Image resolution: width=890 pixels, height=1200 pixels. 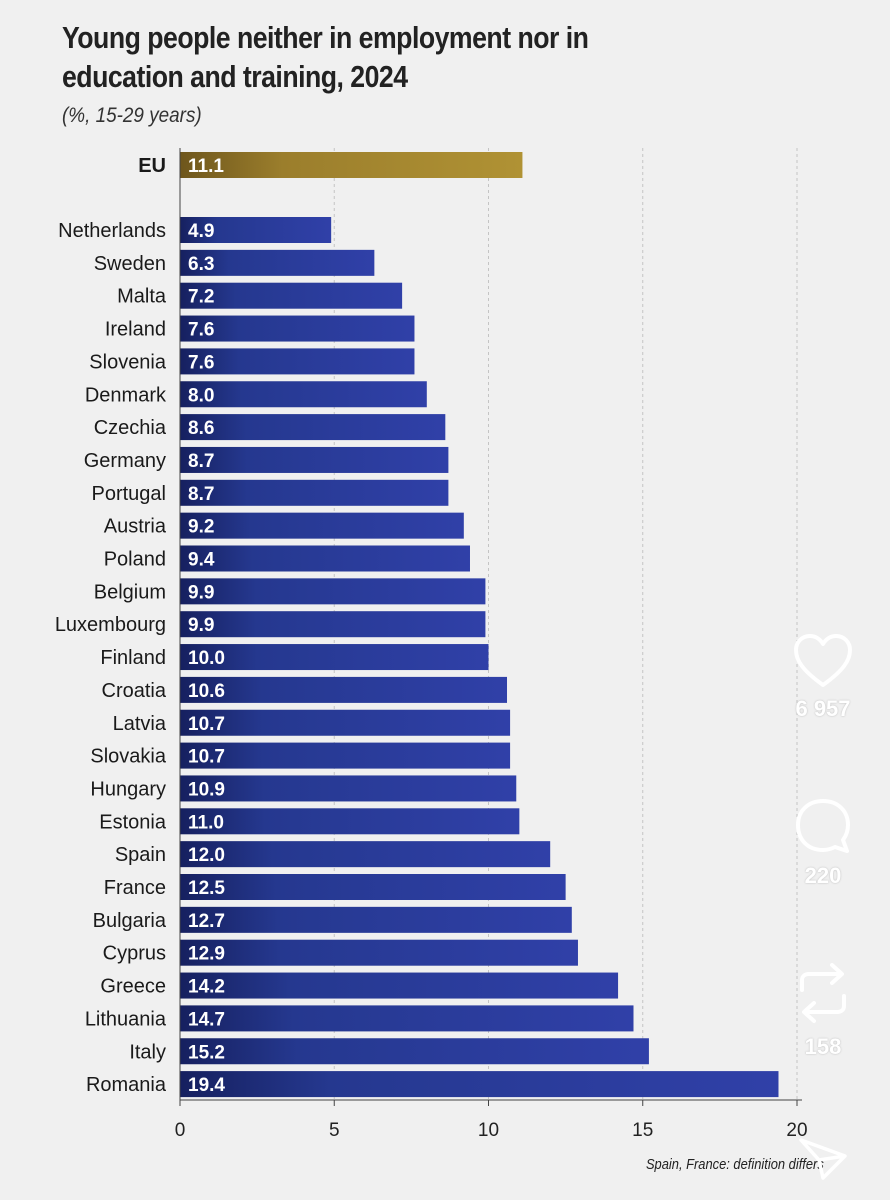 What do you see at coordinates (140, 724) in the screenshot?
I see `category-label: Latvia` at bounding box center [140, 724].